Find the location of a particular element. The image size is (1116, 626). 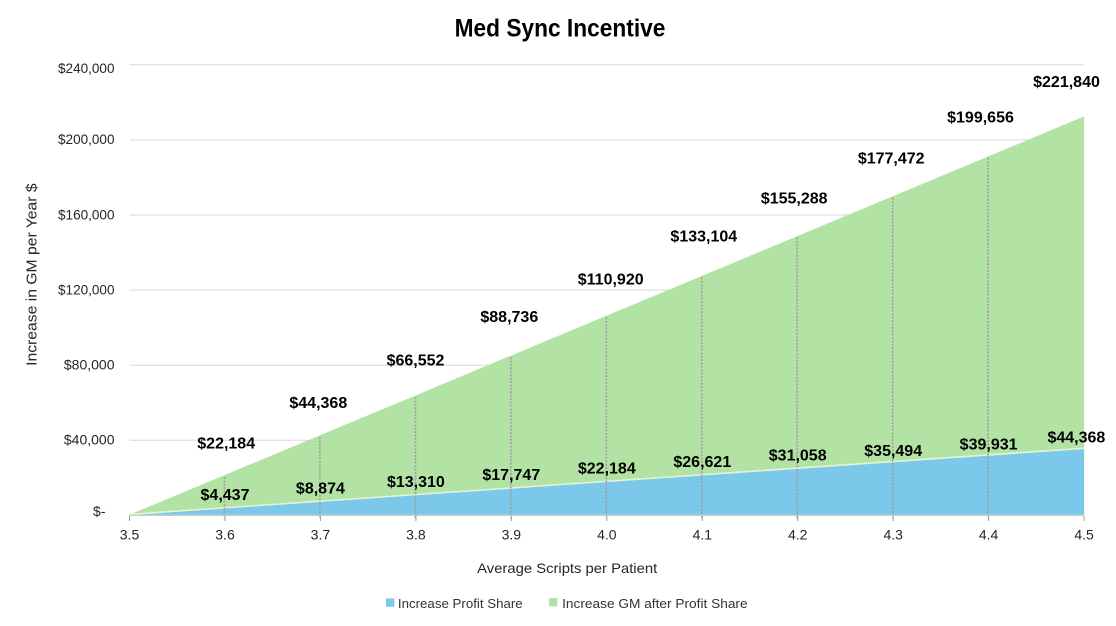

svg-text: $80,000 is located at coordinates (89, 364).